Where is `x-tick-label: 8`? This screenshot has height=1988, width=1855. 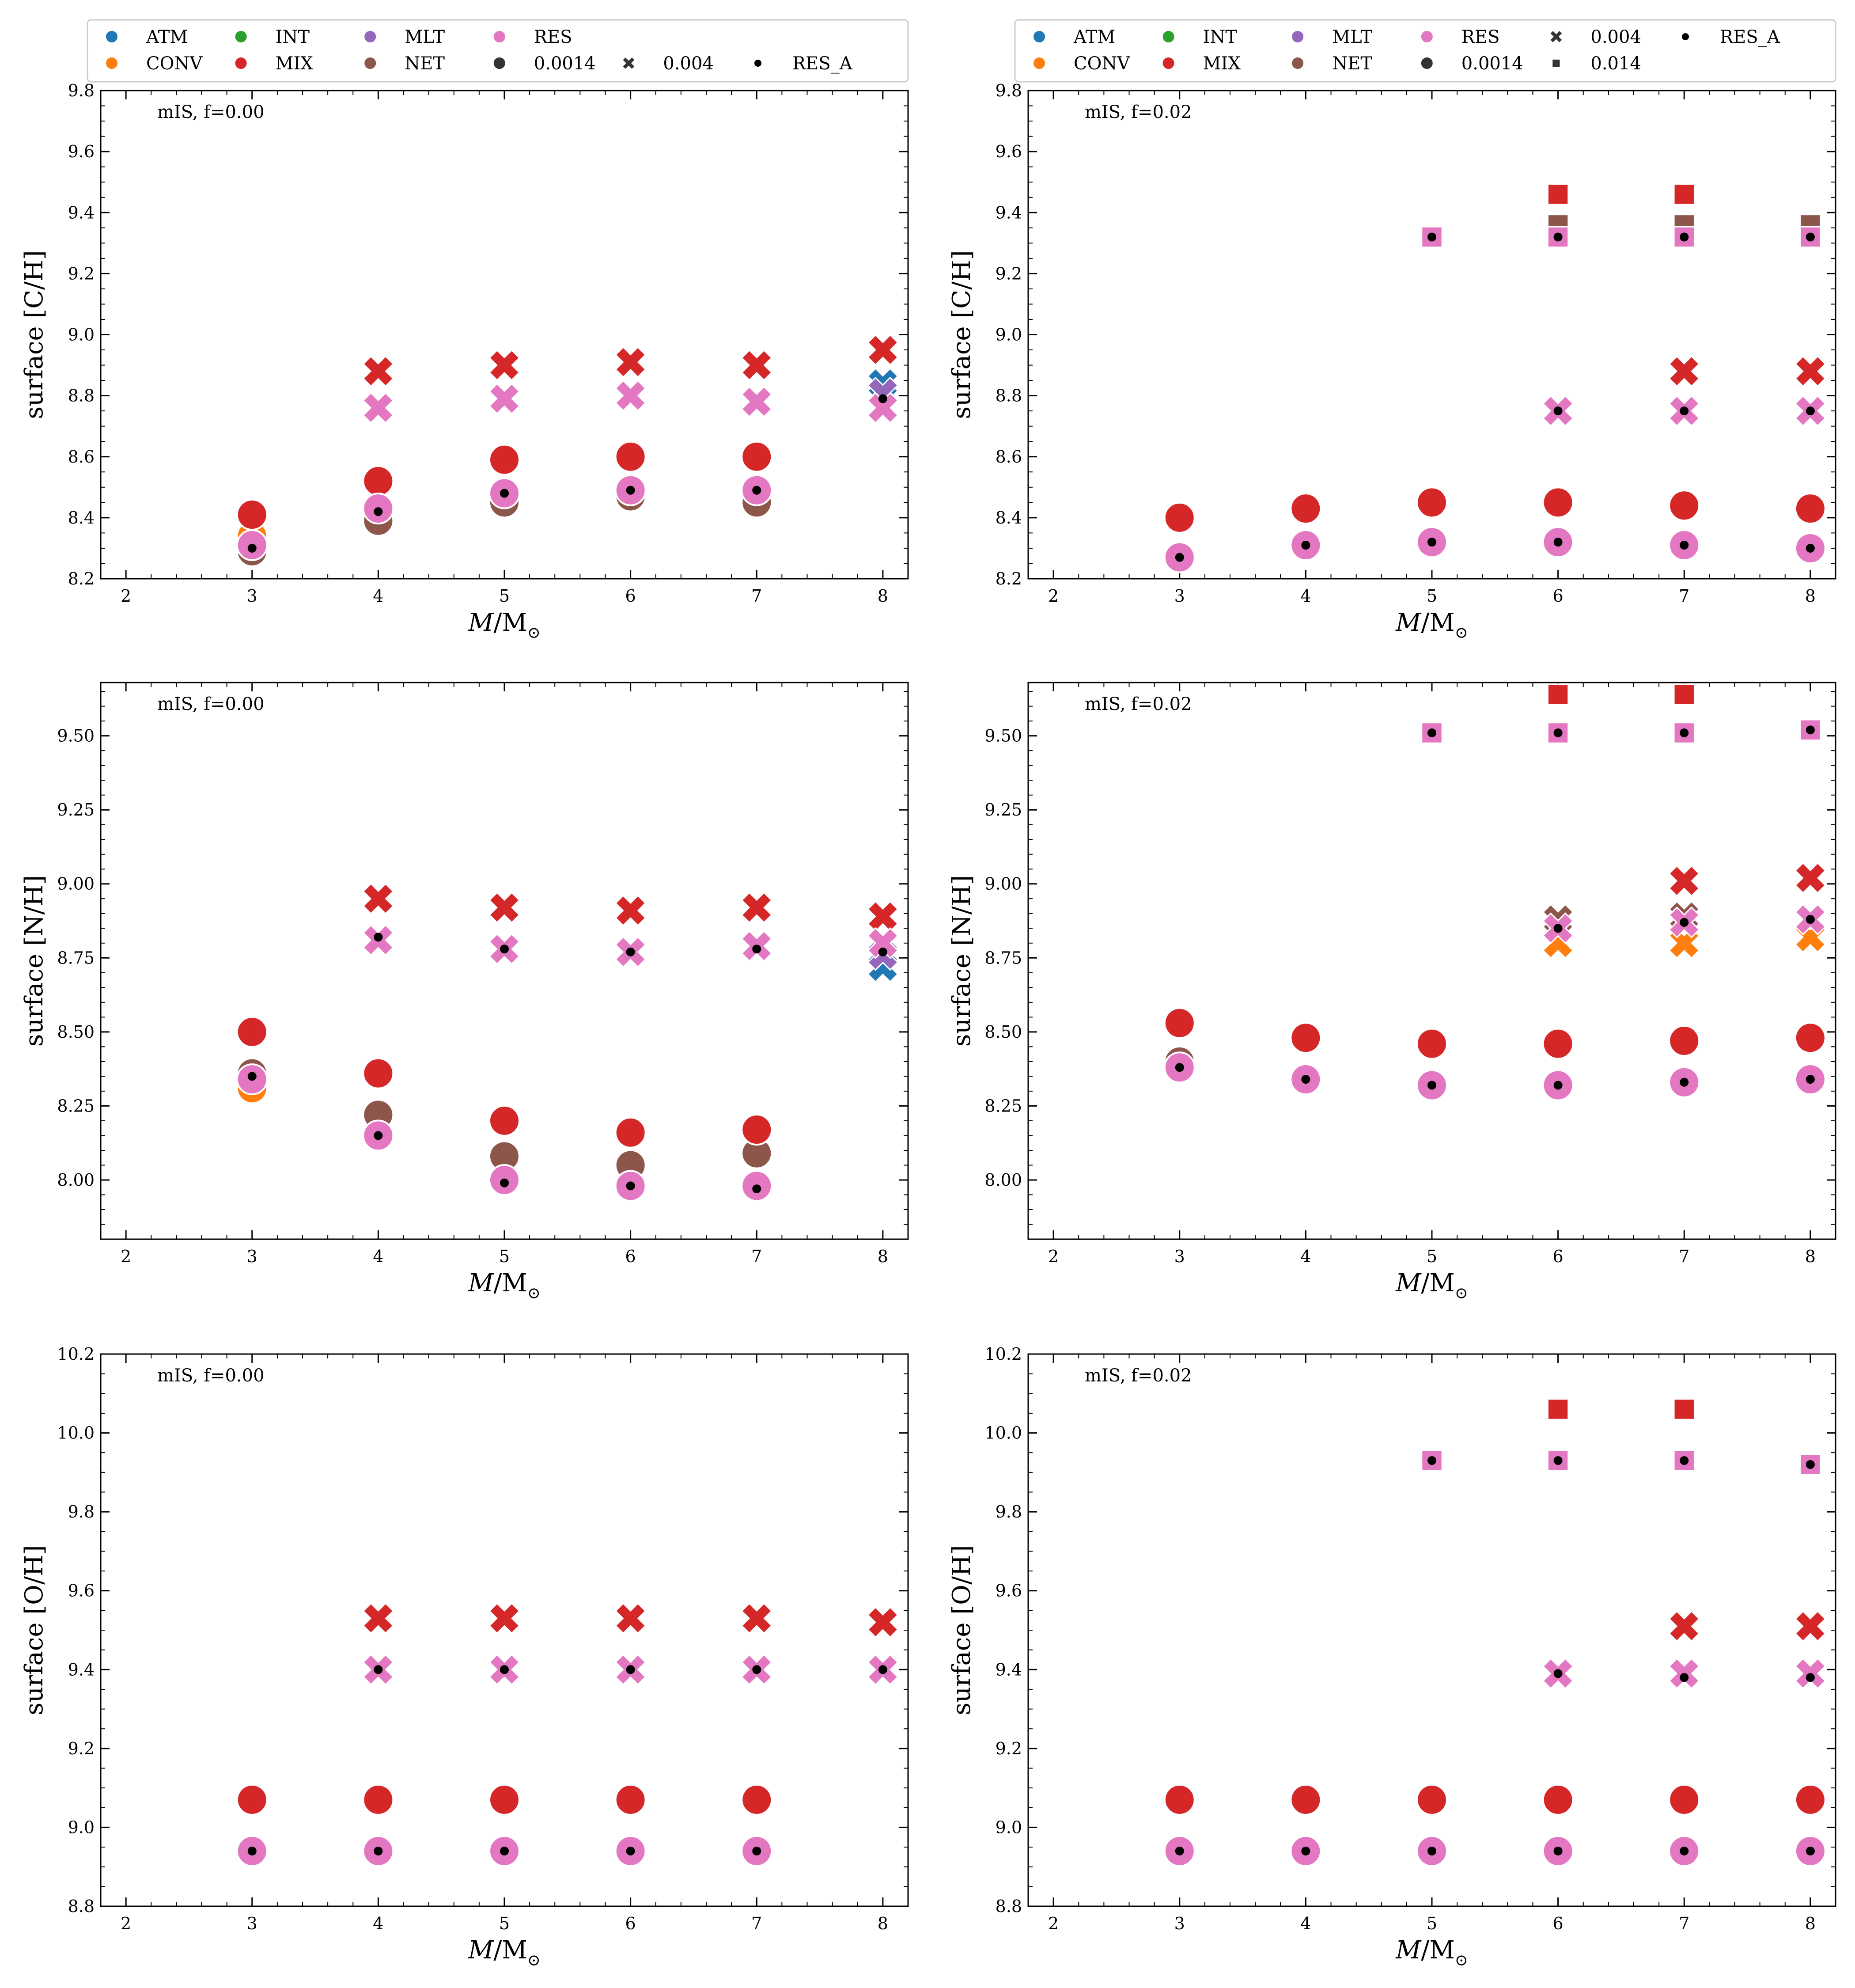 x-tick-label: 8 is located at coordinates (1810, 1256).